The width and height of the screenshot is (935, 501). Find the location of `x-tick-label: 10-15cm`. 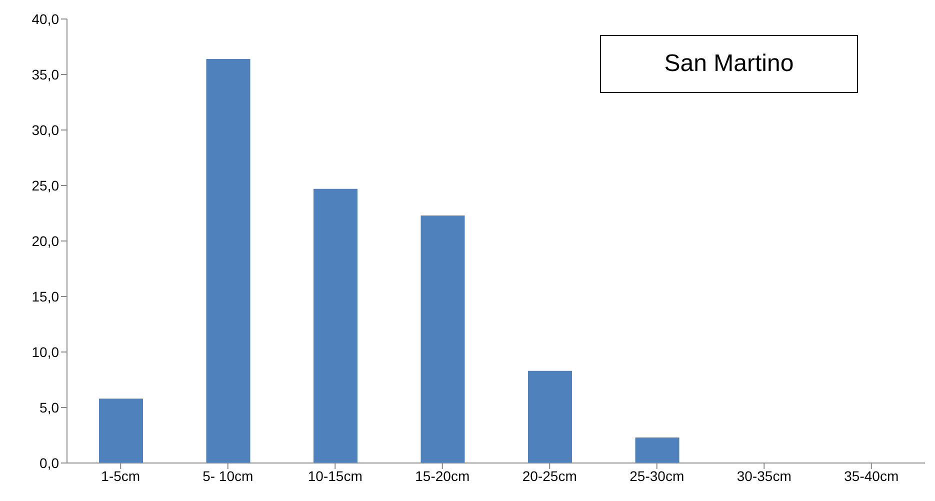

x-tick-label: 10-15cm is located at coordinates (335, 476).